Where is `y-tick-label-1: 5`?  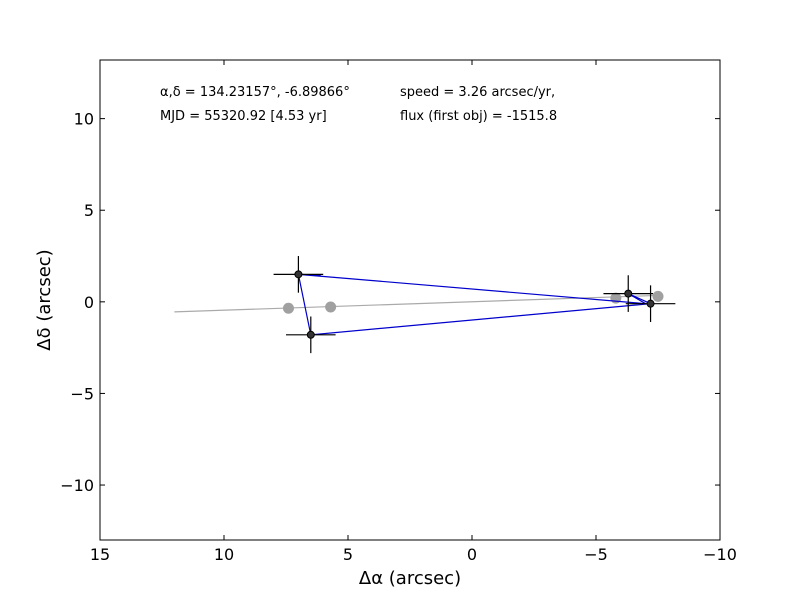 y-tick-label-1: 5 is located at coordinates (89, 210).